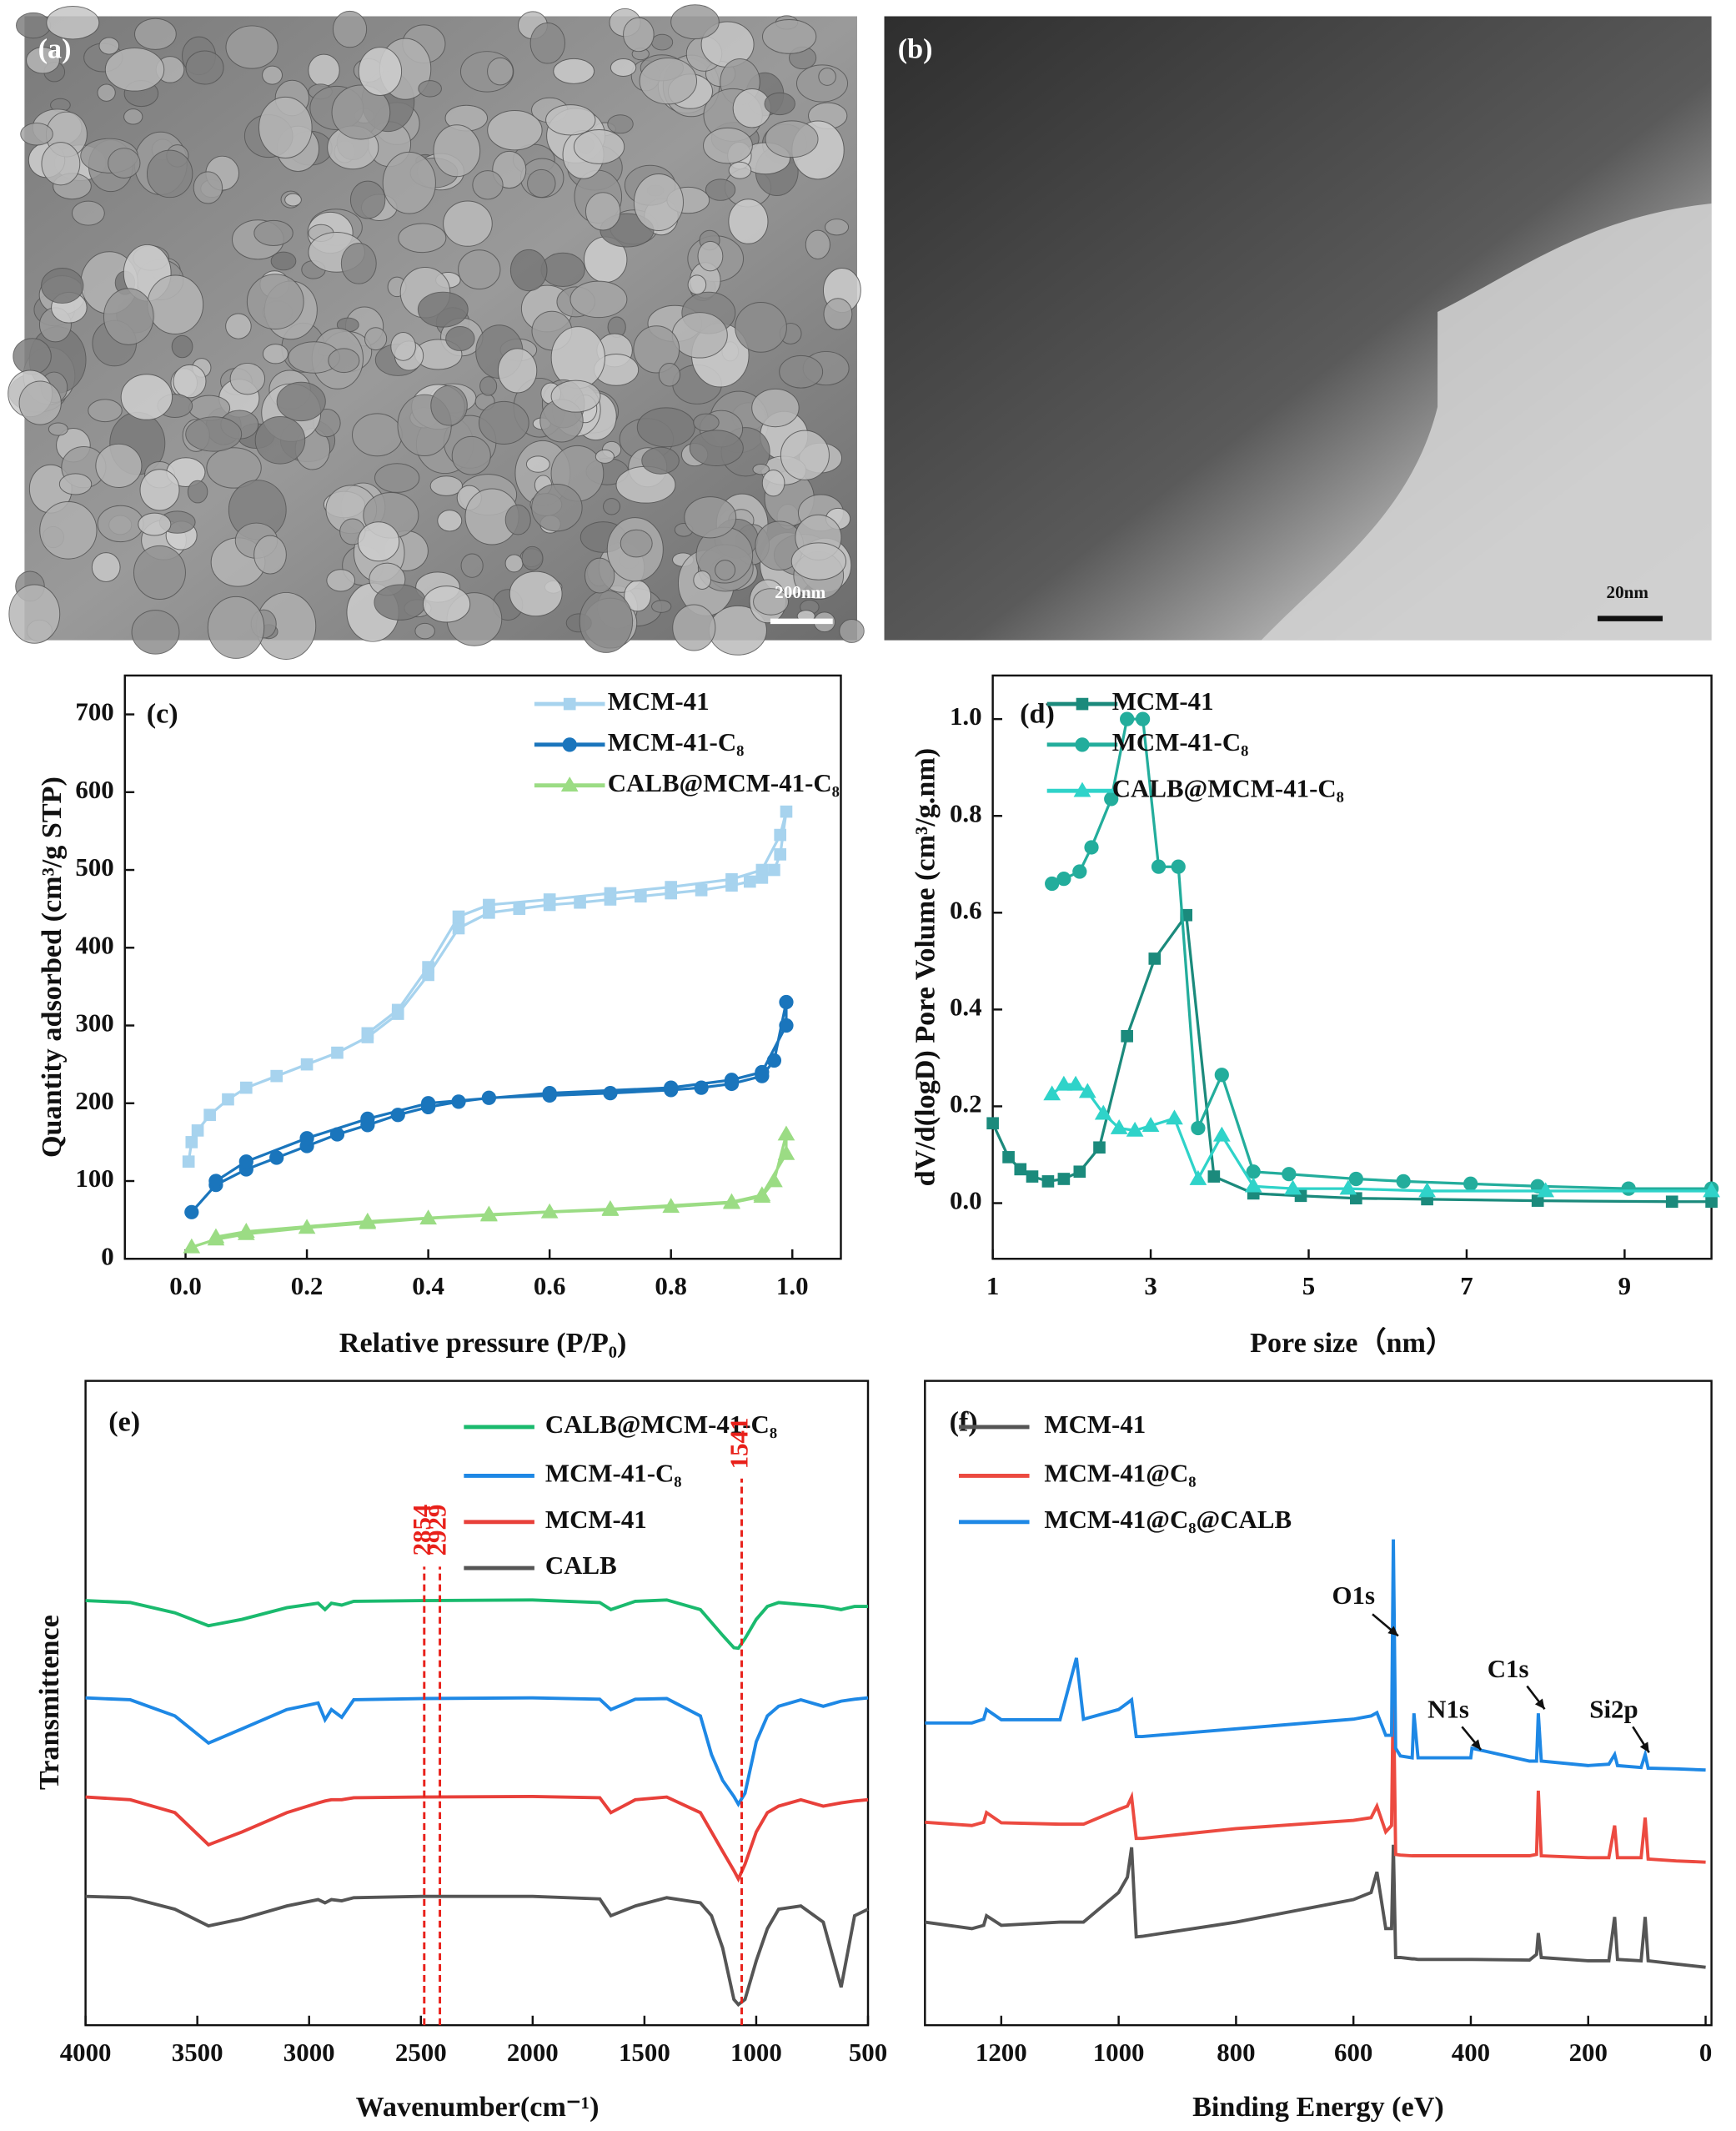 Image resolution: width=1736 pixels, height=2131 pixels. What do you see at coordinates (966, 812) in the screenshot?
I see `y-tick-label: 0.8` at bounding box center [966, 812].